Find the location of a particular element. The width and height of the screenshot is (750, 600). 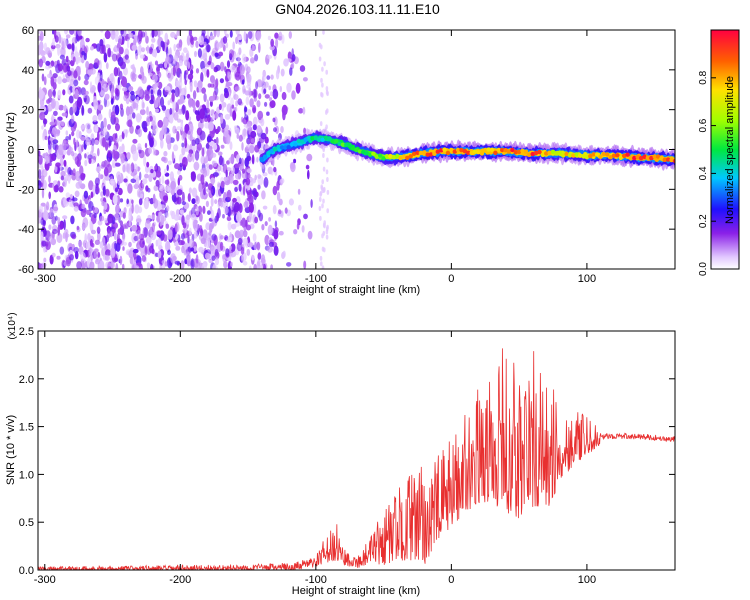

colorbar-gradient is located at coordinates (725, 149).